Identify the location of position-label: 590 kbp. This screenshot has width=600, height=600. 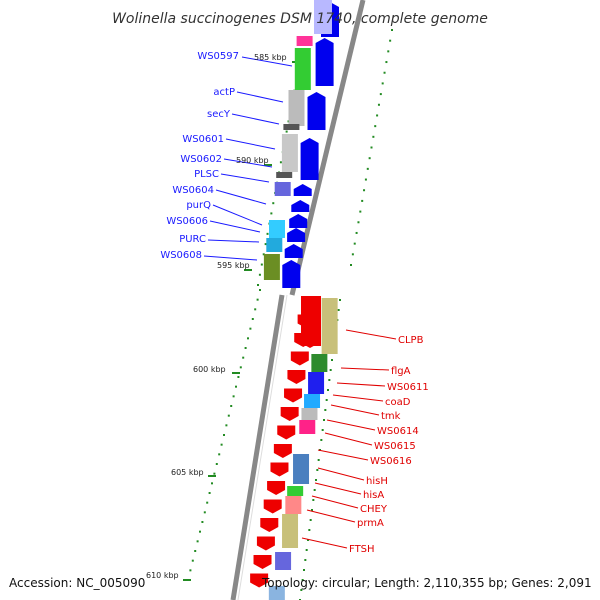
(252, 160).